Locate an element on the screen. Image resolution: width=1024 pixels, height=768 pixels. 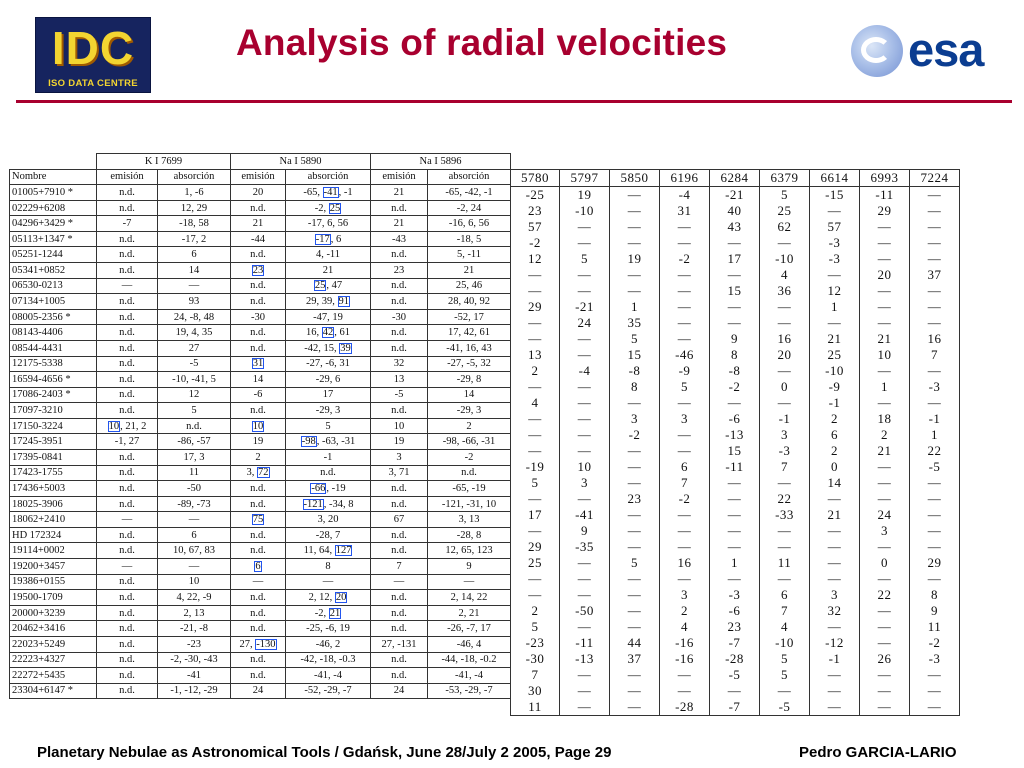
band-velocity-cell: 23 is located at coordinates (734, 627).